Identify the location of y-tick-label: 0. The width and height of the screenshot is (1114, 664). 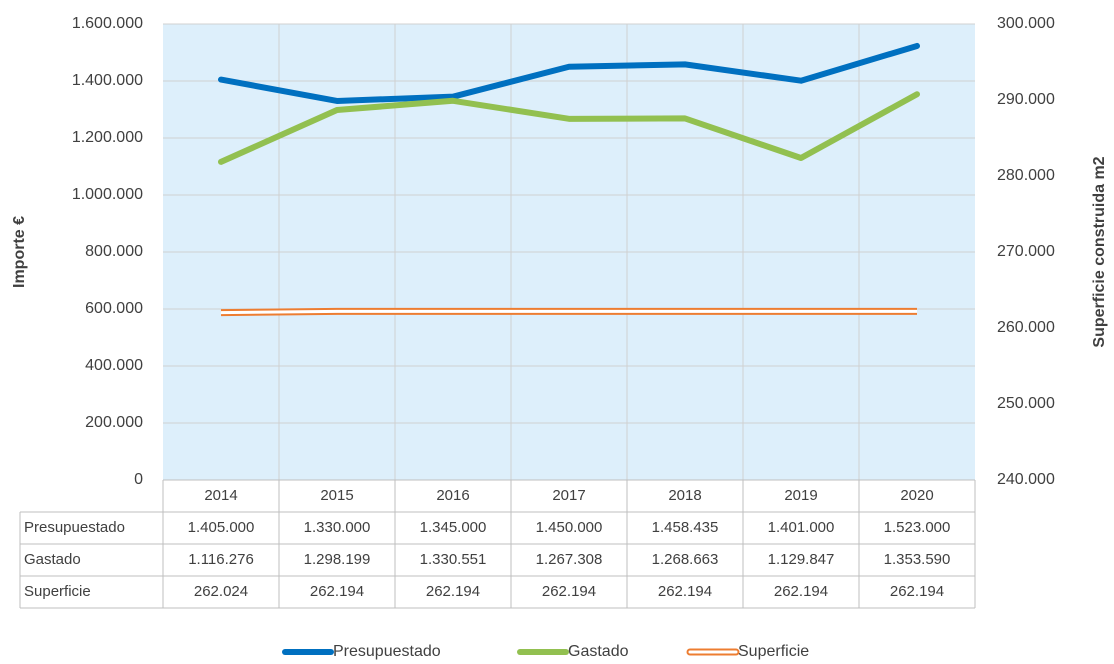
(138, 479).